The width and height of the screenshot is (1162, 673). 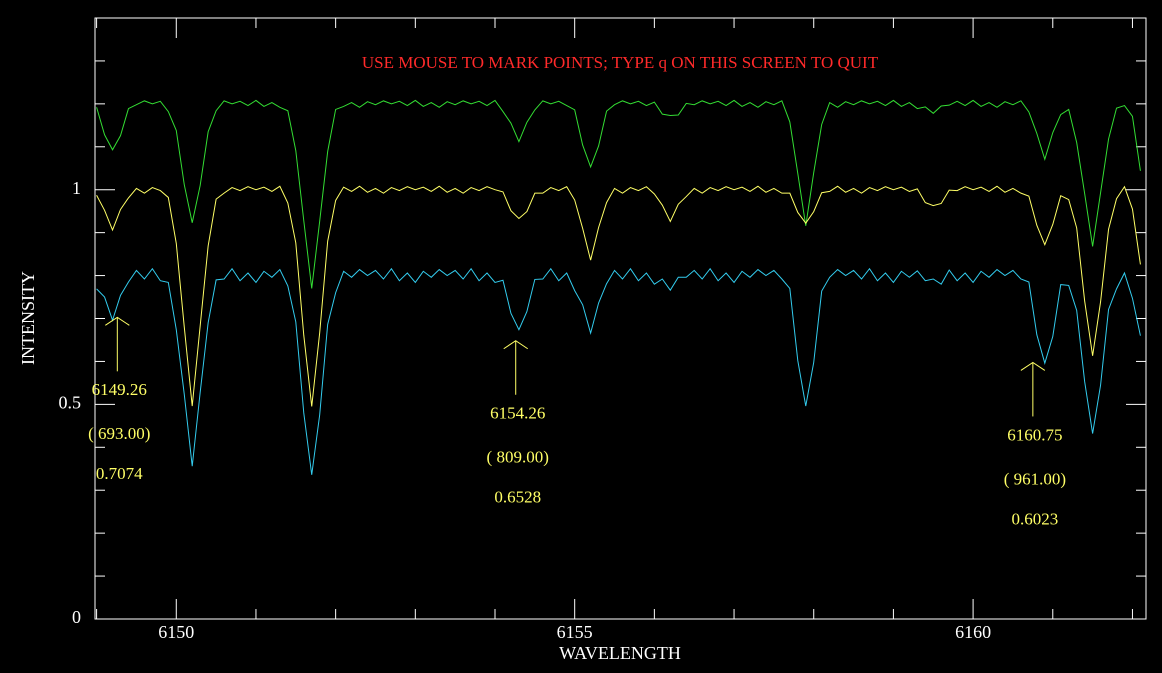 I want to click on x-tick-label: 6155, so click(x=575, y=632).